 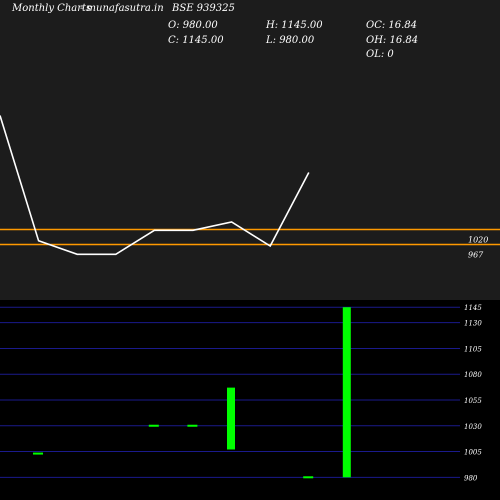 I want to click on oh-value: OH: 16.84, so click(x=392, y=40).